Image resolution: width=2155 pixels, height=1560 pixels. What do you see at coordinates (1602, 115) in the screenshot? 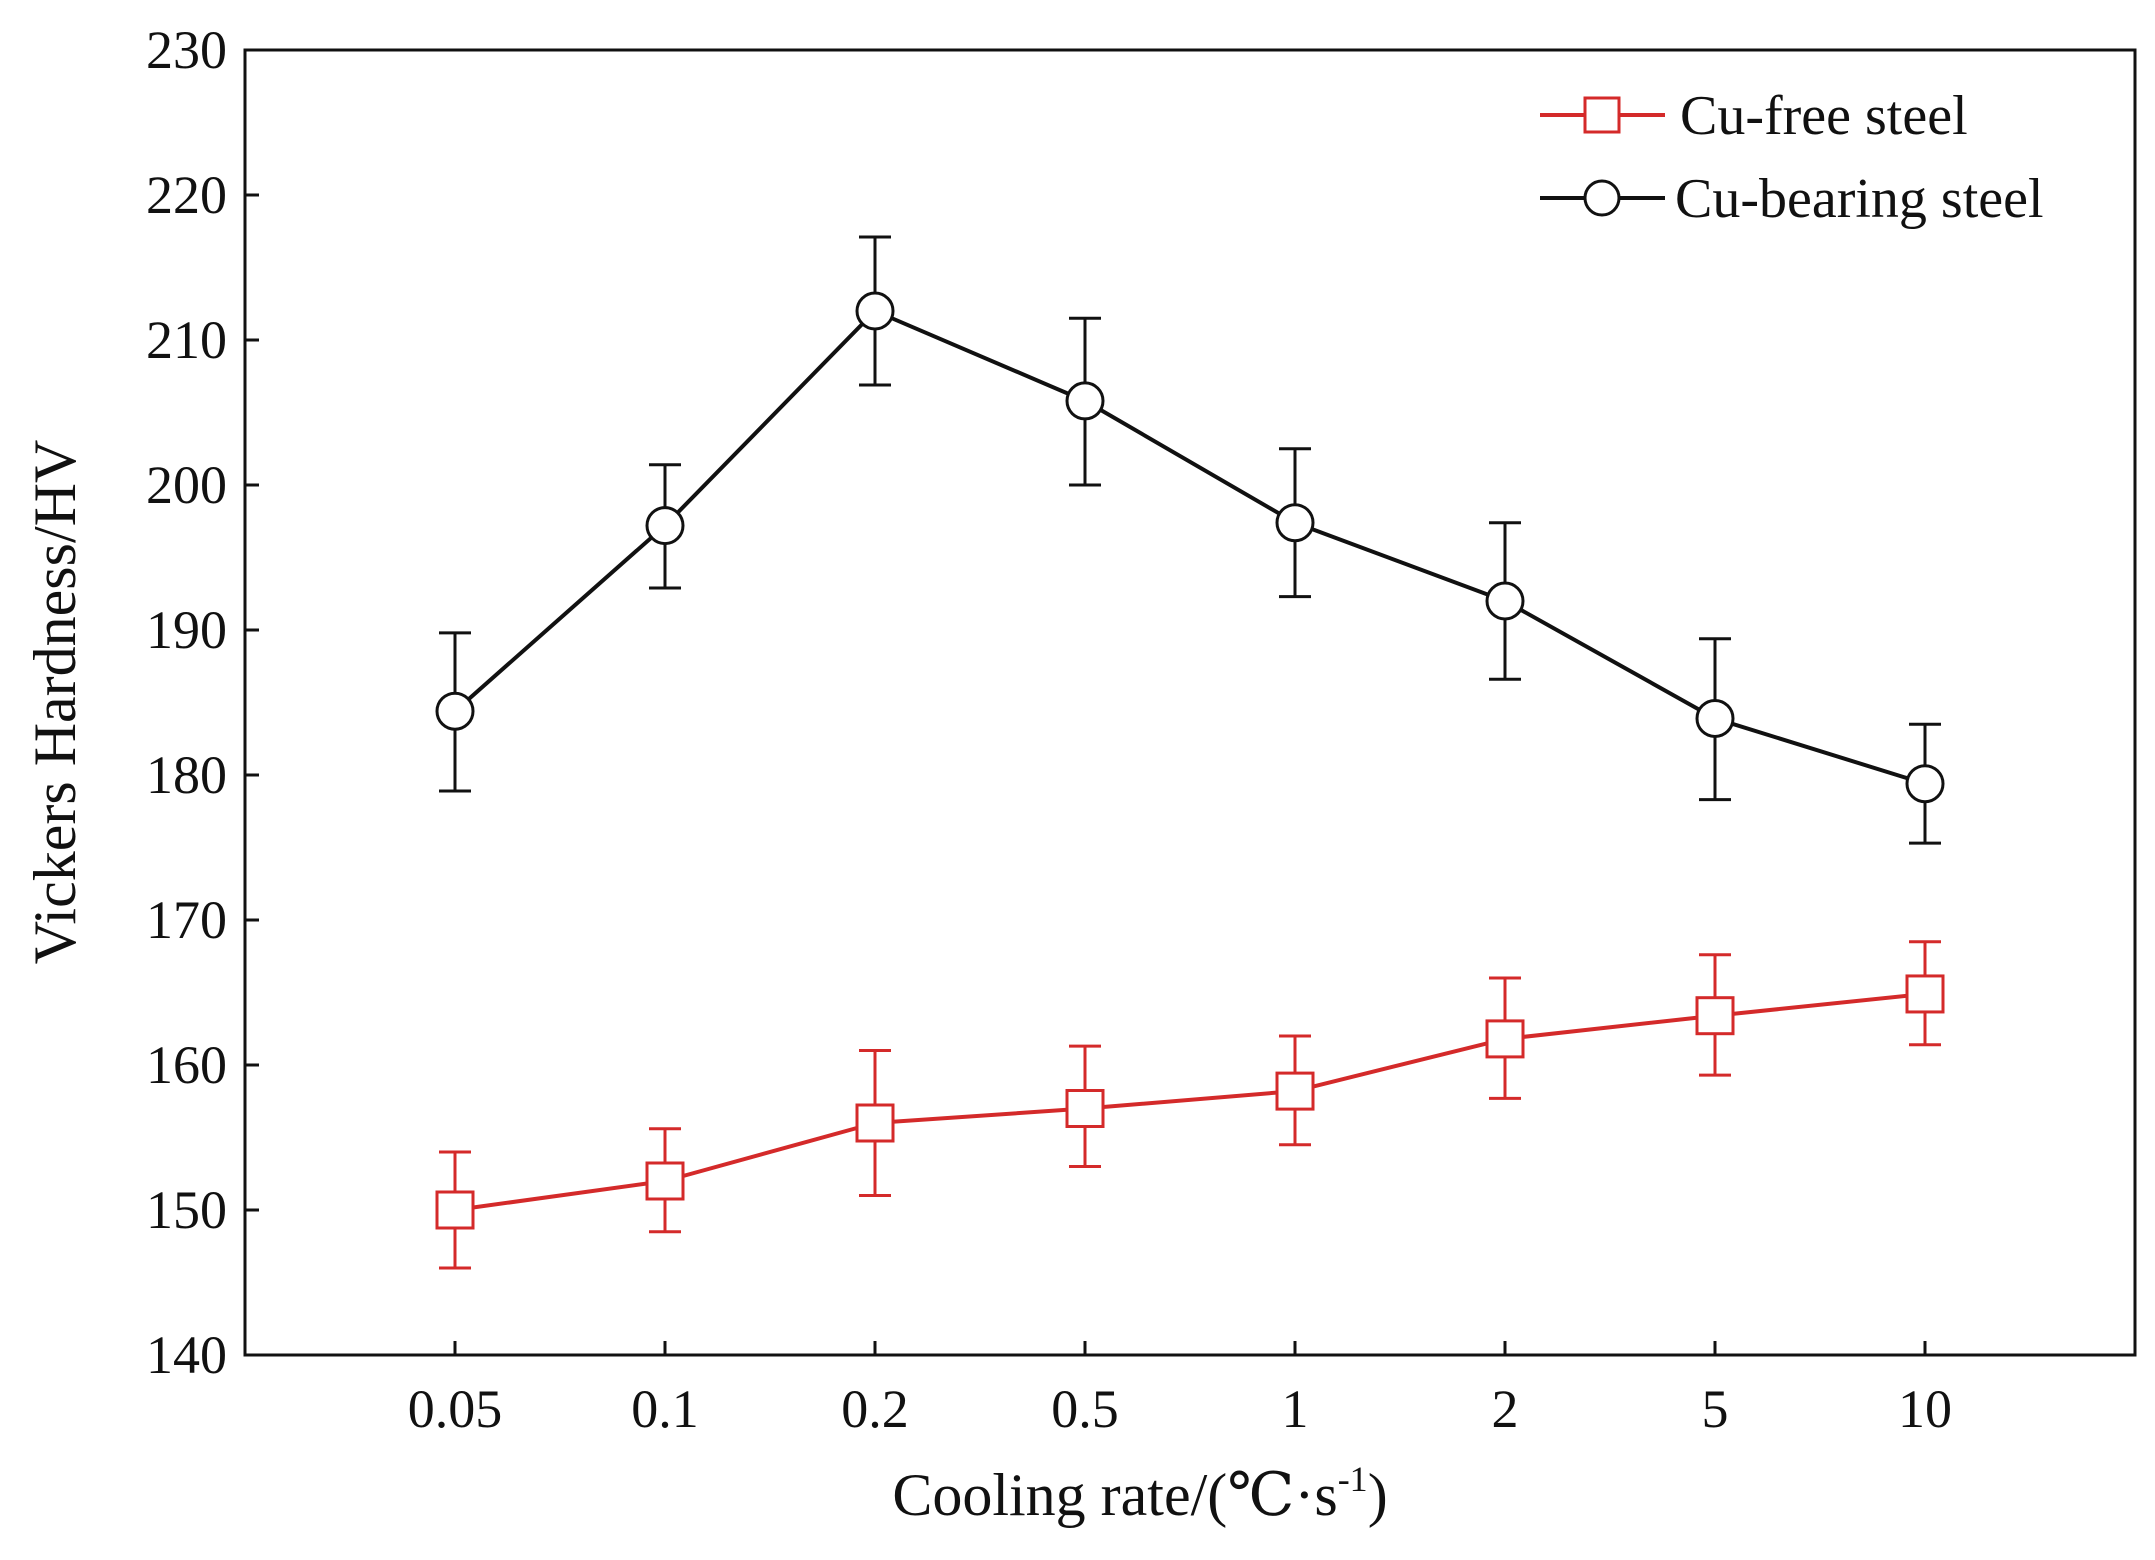
I see `legend-marker-cu-free` at bounding box center [1602, 115].